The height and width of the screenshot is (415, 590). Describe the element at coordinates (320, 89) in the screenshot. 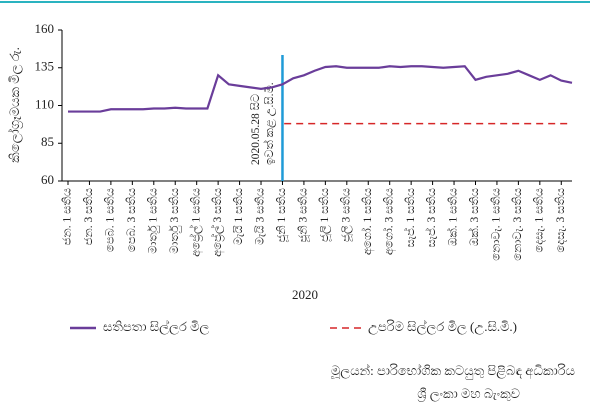

I see `series-line` at that location.